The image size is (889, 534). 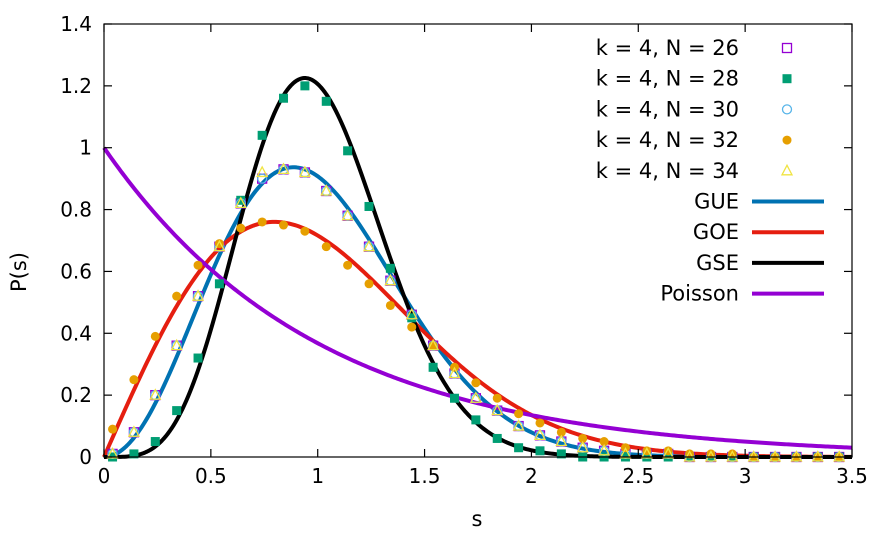 I want to click on y-tick-label: 1.4, so click(x=76, y=24).